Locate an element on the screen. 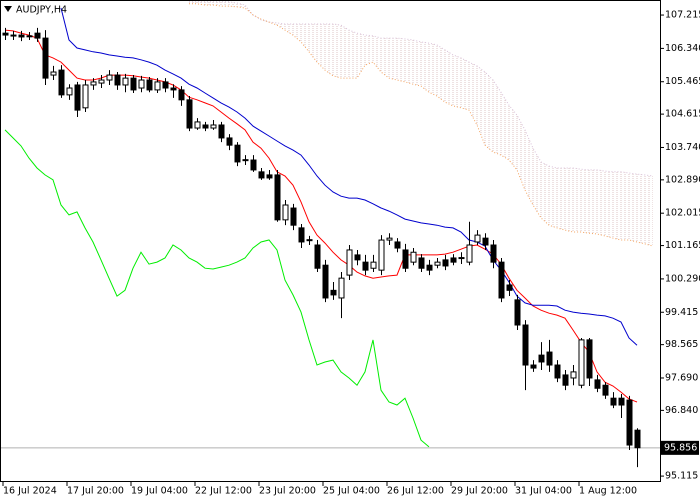 Image resolution: width=700 pixels, height=500 pixels. x-tick-label: 22 Jul 12:00 is located at coordinates (223, 491).